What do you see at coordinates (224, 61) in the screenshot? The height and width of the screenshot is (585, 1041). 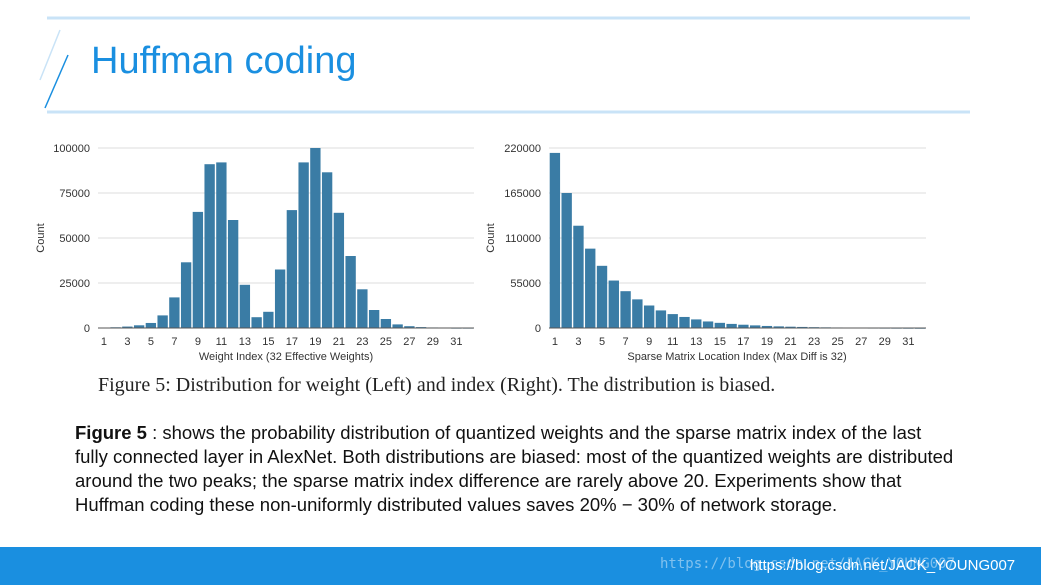 I see `slide-title: Huffman coding` at bounding box center [224, 61].